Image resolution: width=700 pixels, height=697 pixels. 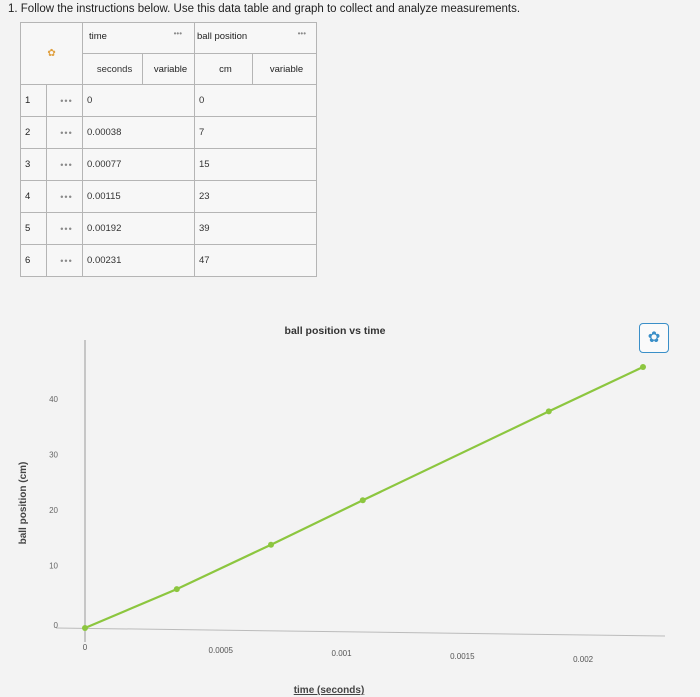 What do you see at coordinates (335, 331) in the screenshot?
I see `chart-title: ball position vs time` at bounding box center [335, 331].